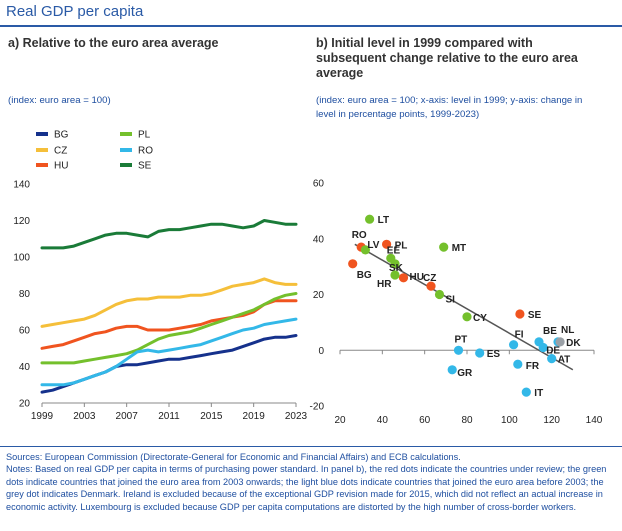 The width and height of the screenshot is (622, 531). I want to click on point-it, so click(526, 392).